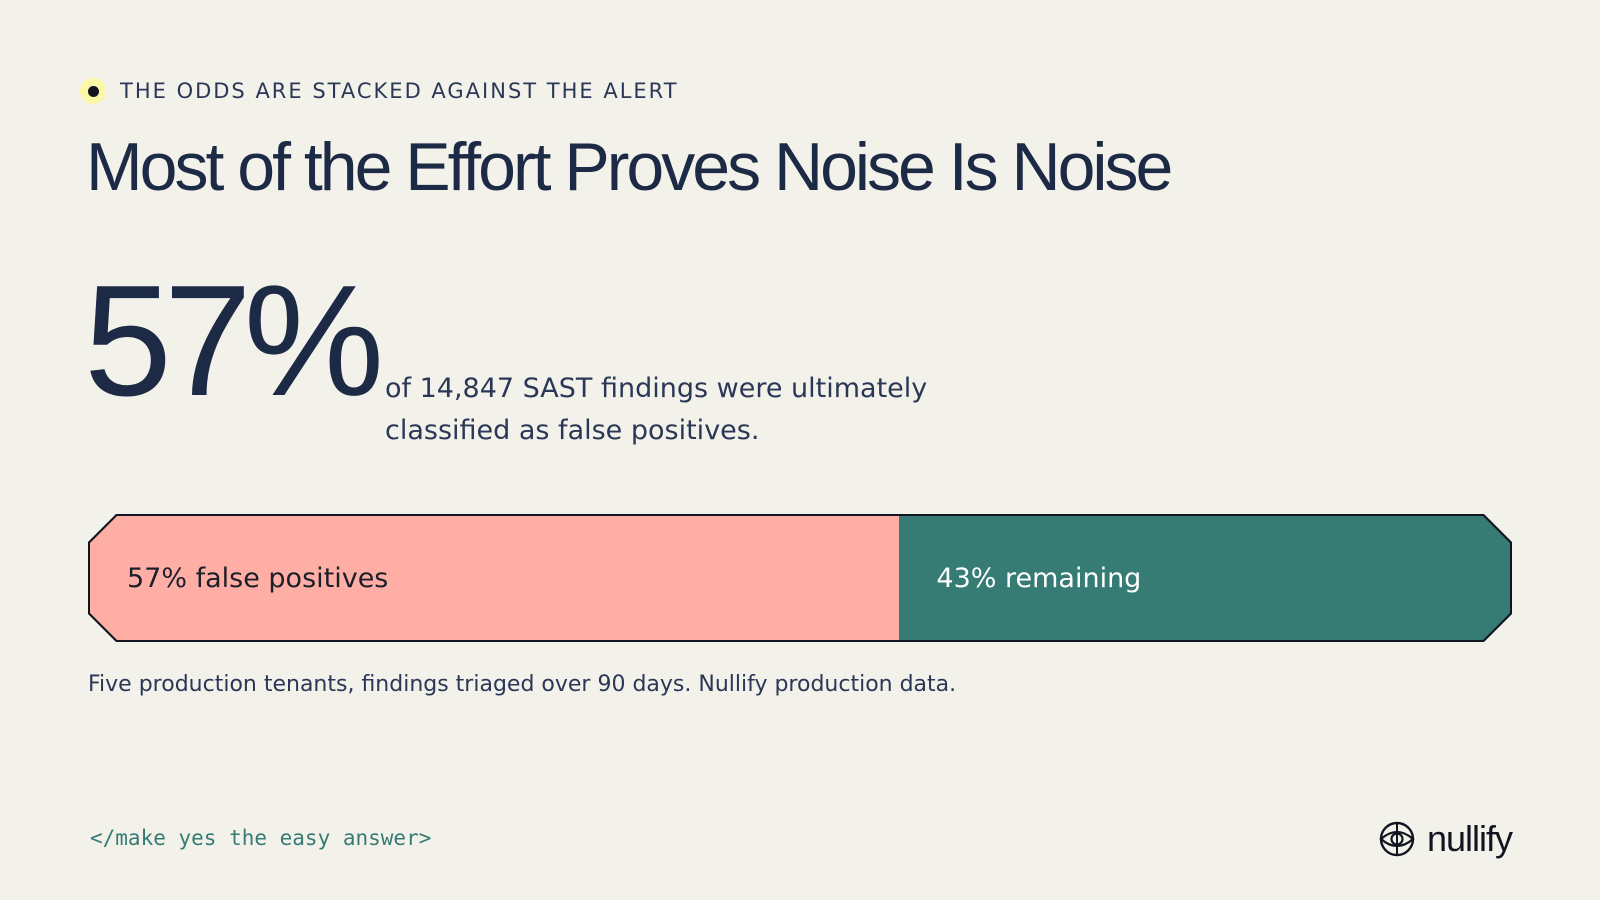  I want to click on tagline: </make yes the easy answer>, so click(261, 838).